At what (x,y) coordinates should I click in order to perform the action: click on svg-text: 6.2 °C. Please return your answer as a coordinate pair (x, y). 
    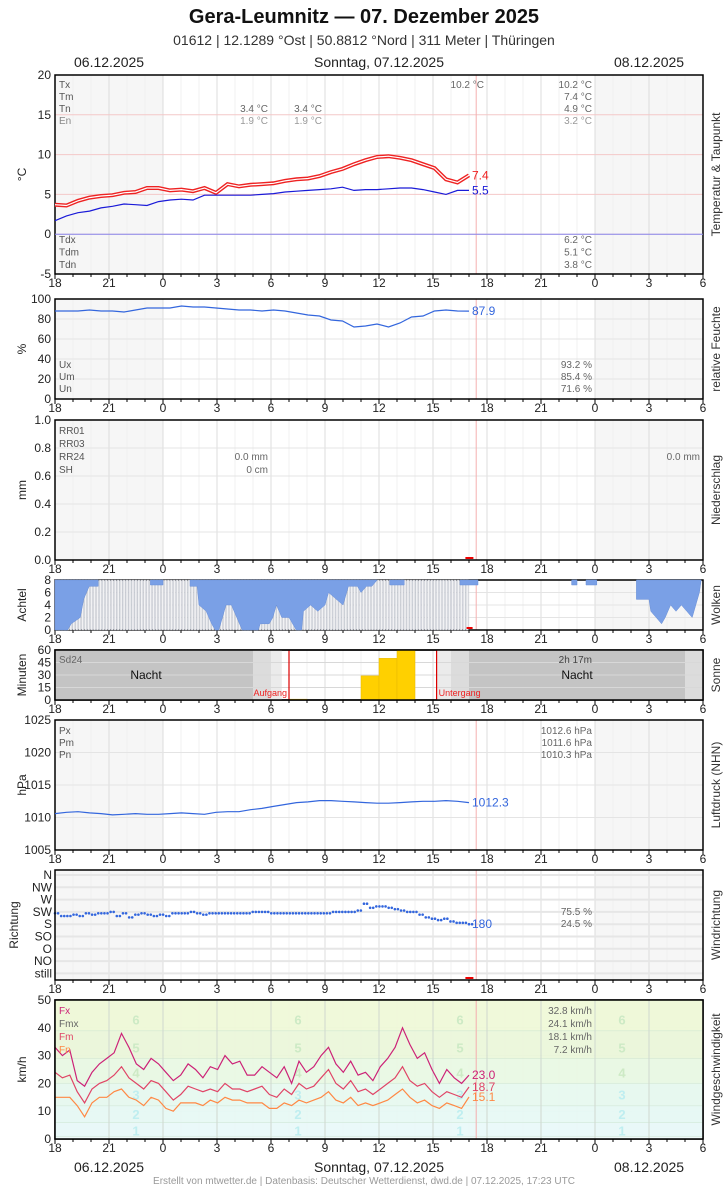
    Looking at the image, I should click on (578, 240).